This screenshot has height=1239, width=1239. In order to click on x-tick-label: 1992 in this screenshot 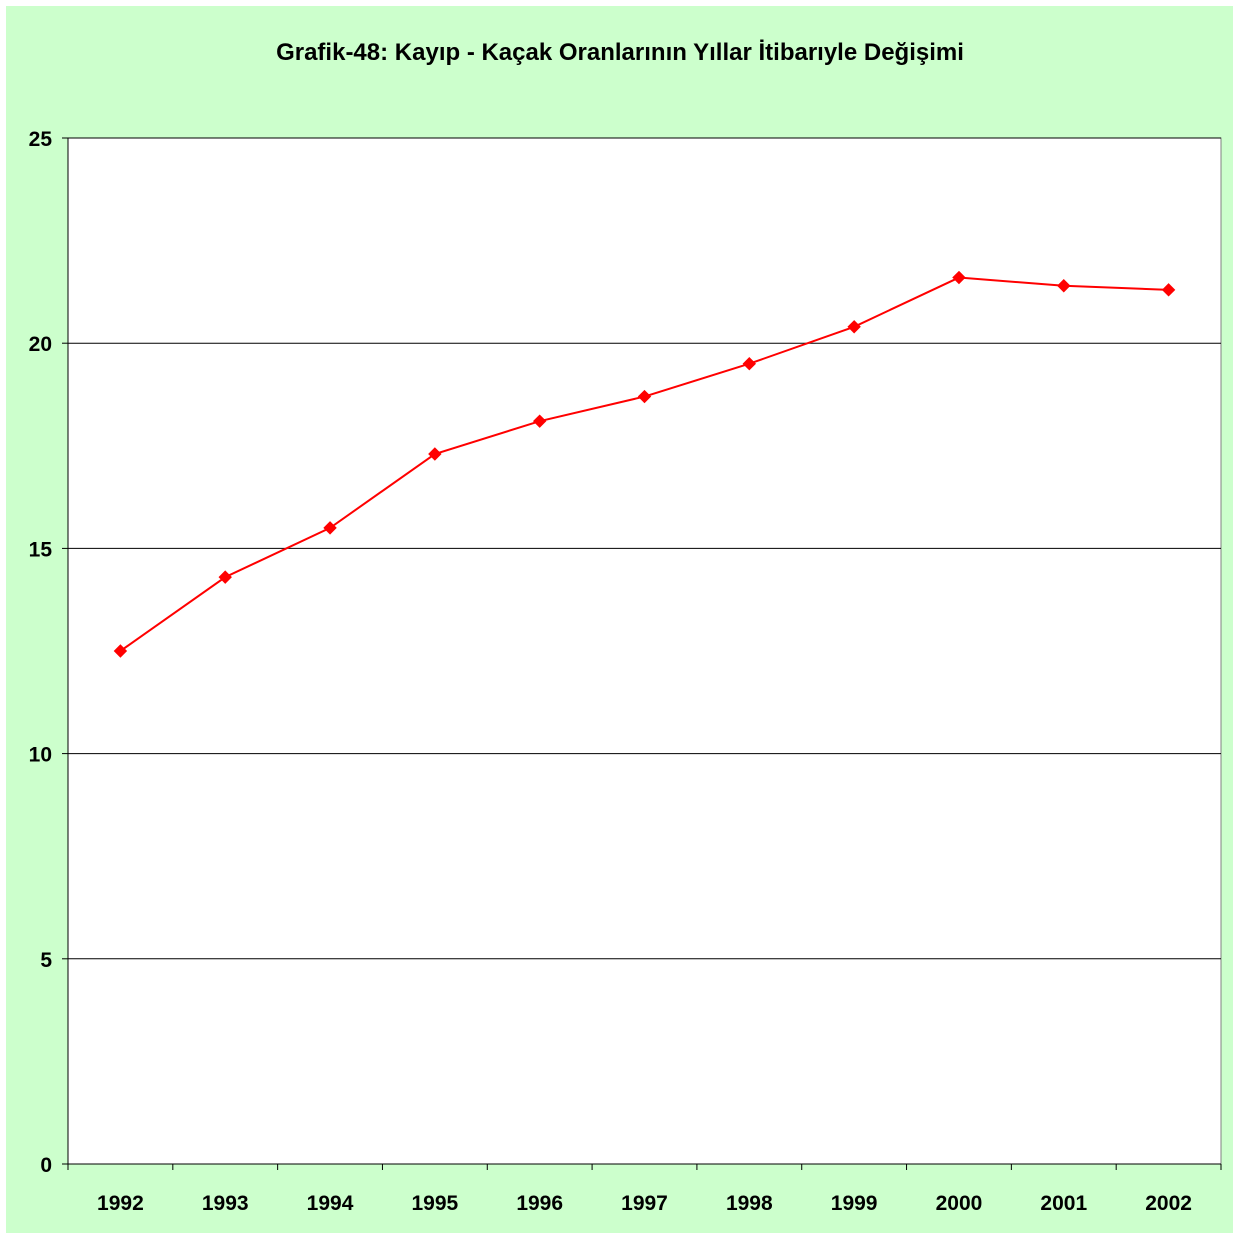, I will do `click(120, 1203)`.